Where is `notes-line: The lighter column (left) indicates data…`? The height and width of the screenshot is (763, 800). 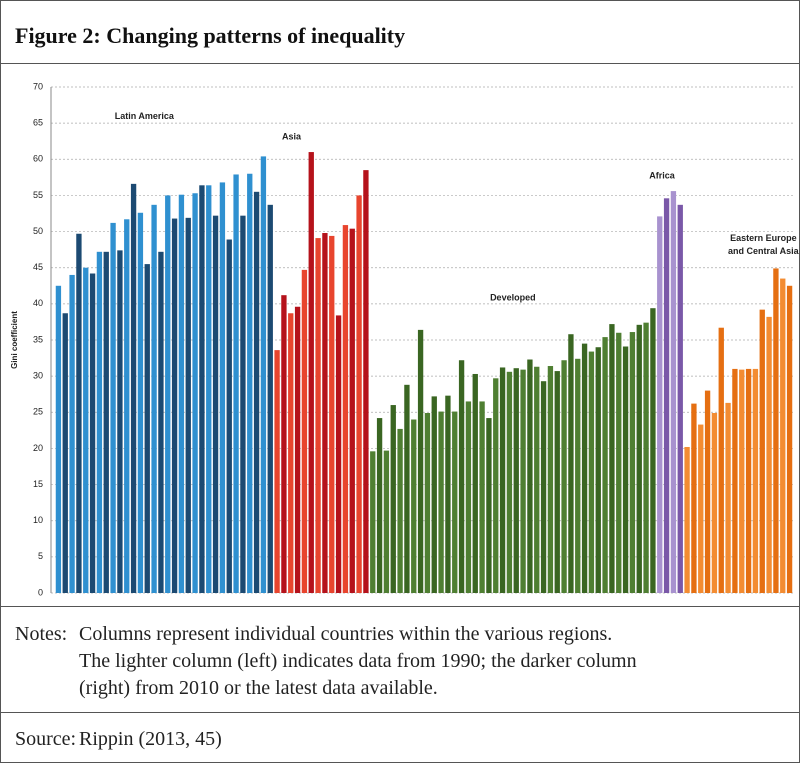 notes-line: The lighter column (left) indicates data… is located at coordinates (358, 661).